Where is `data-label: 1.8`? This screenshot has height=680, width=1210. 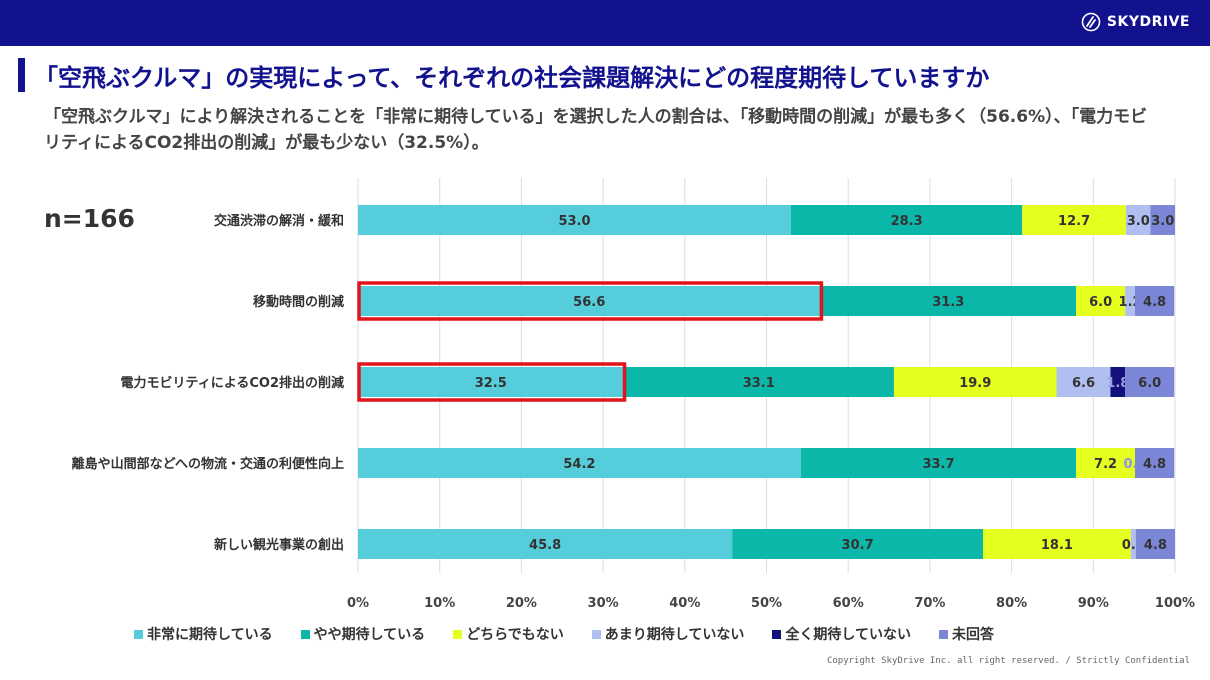 data-label: 1.8 is located at coordinates (1117, 383).